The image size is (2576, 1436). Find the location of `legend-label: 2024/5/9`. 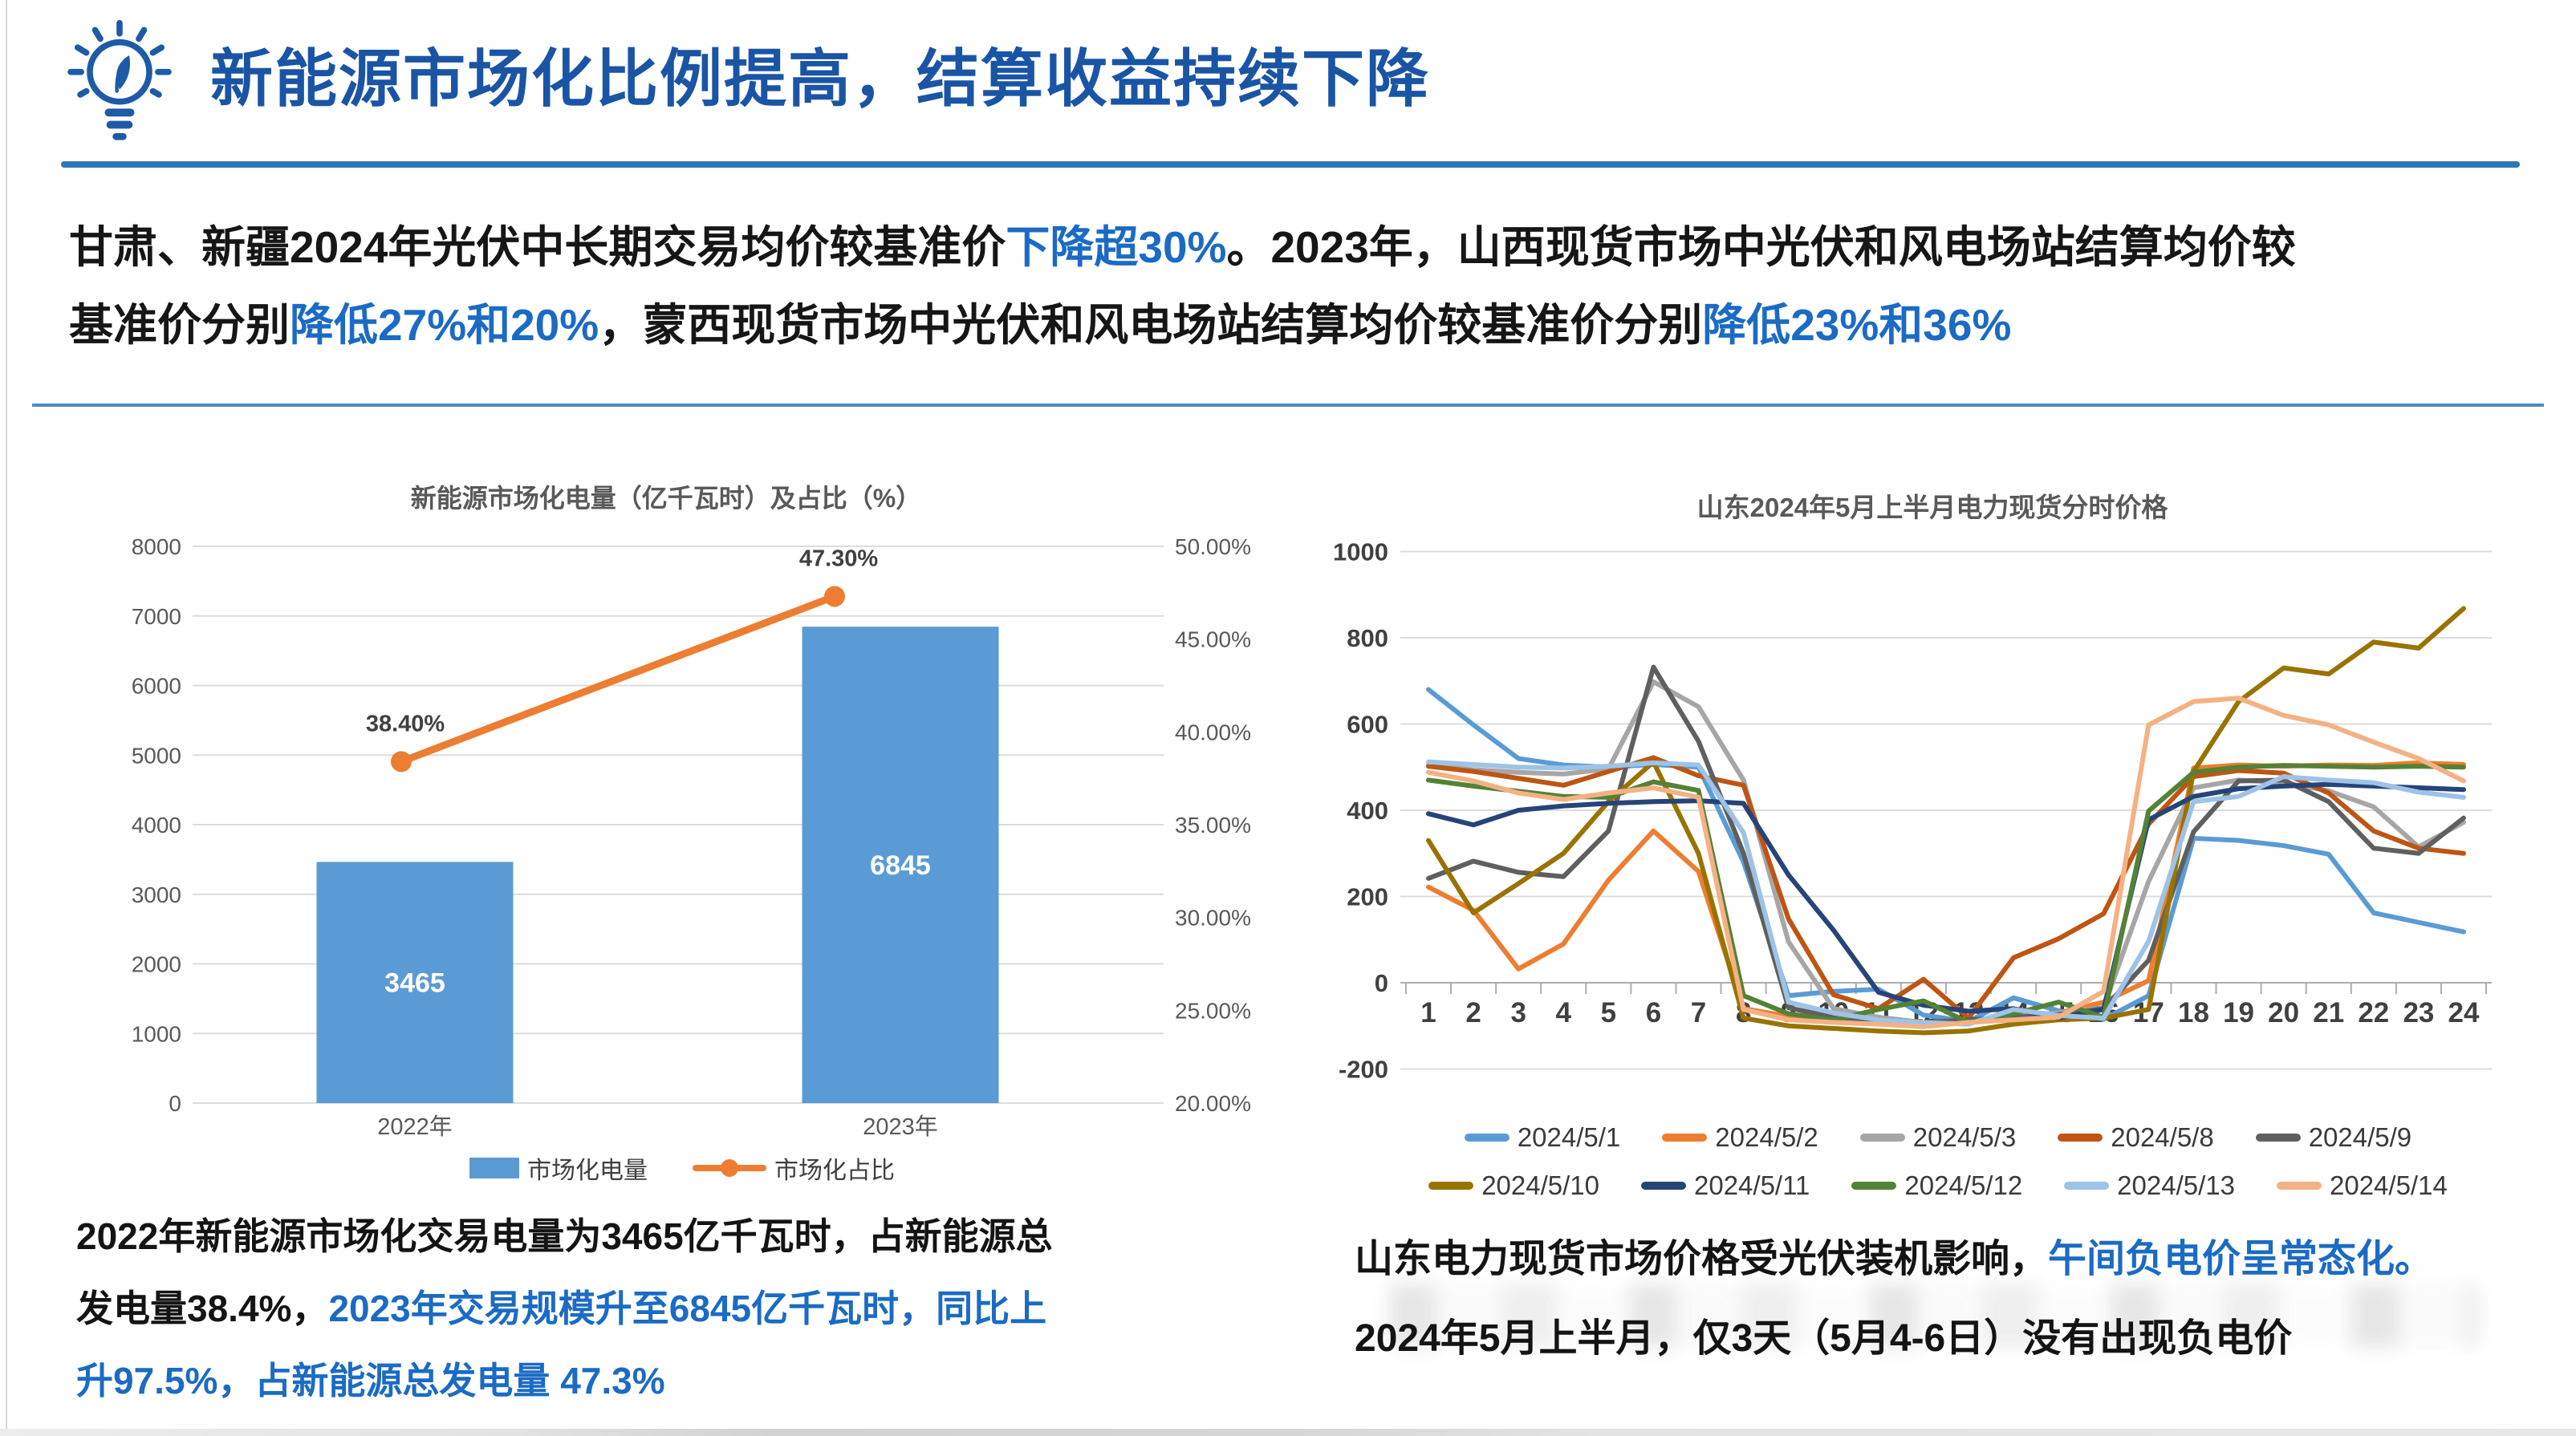

legend-label: 2024/5/9 is located at coordinates (2360, 1137).